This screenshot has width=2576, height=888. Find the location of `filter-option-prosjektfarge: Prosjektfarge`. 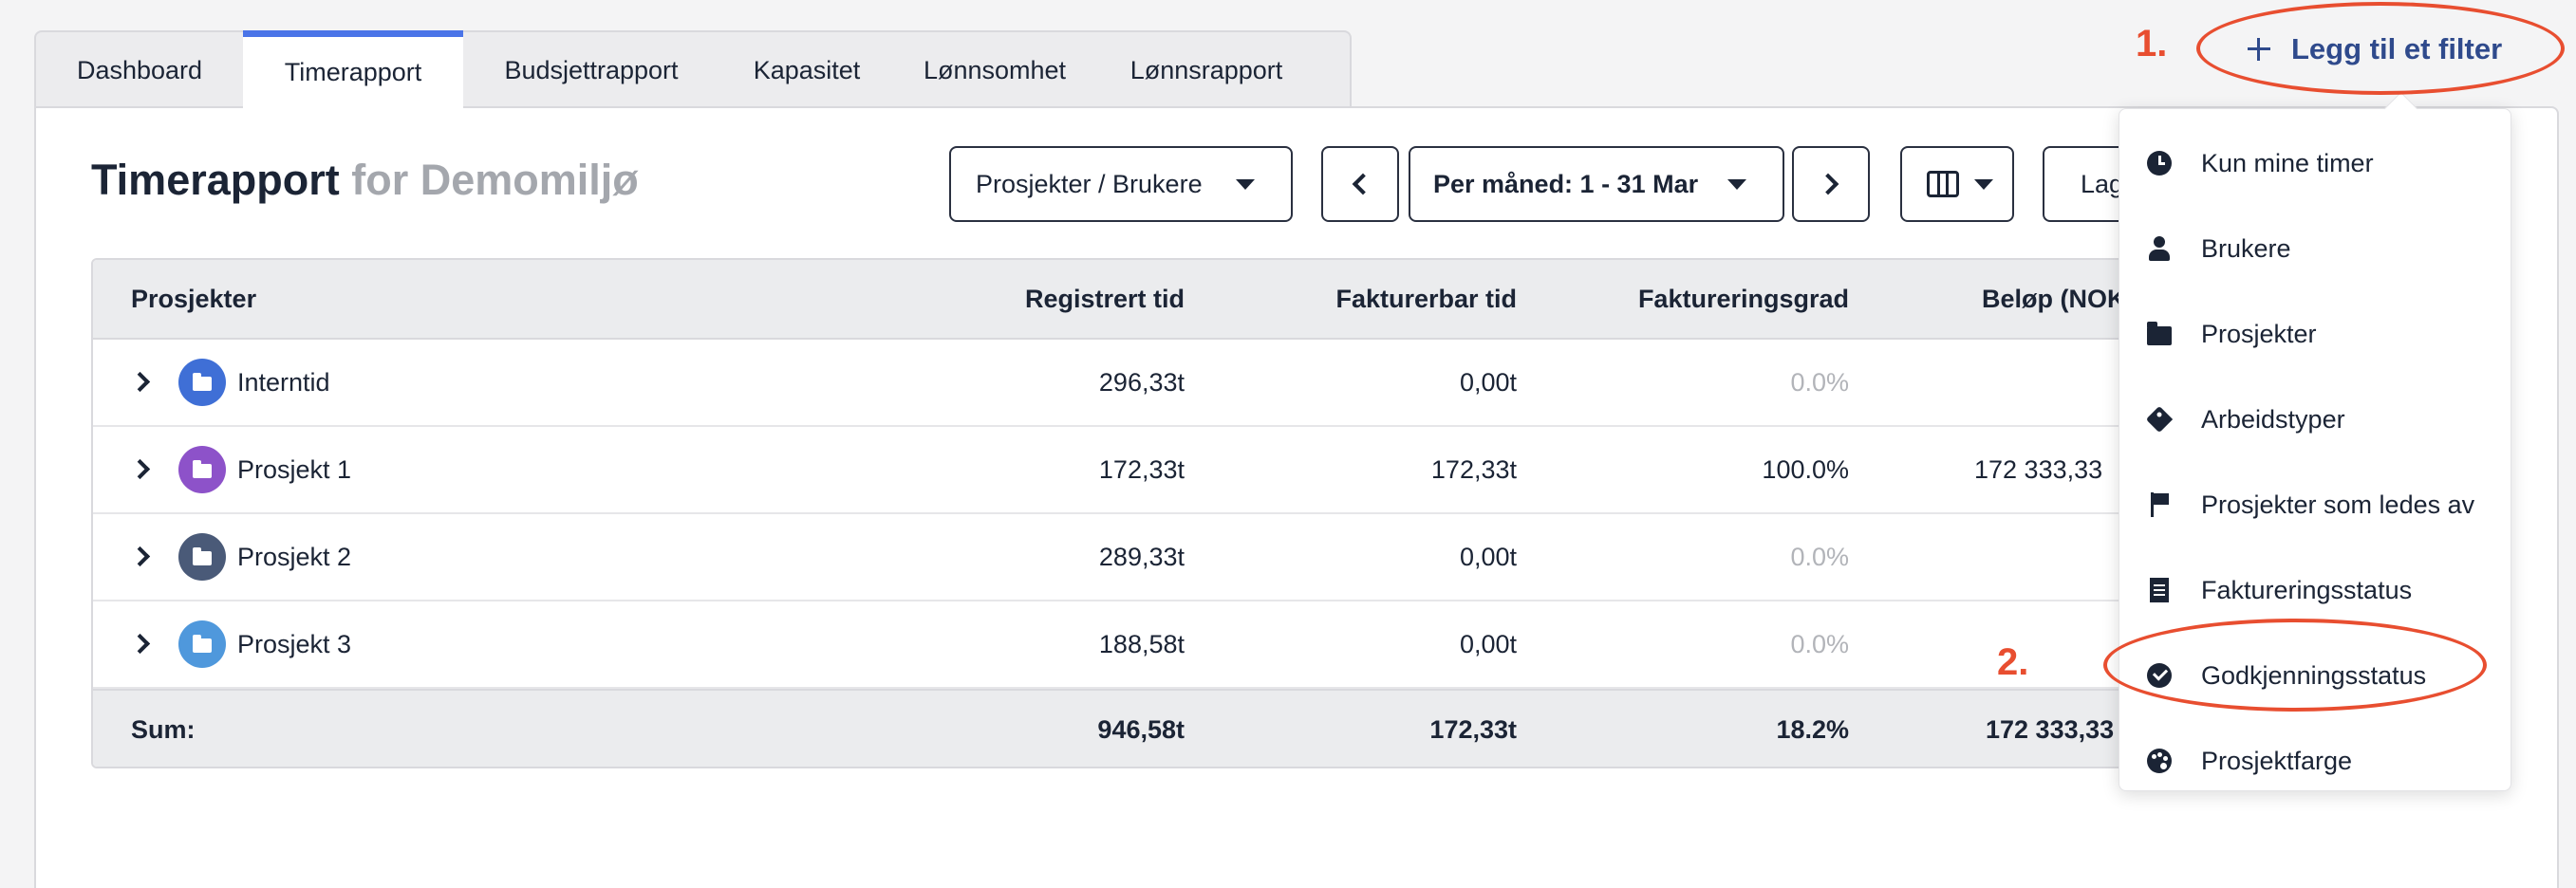

filter-option-prosjektfarge: Prosjektfarge is located at coordinates (2315, 761).